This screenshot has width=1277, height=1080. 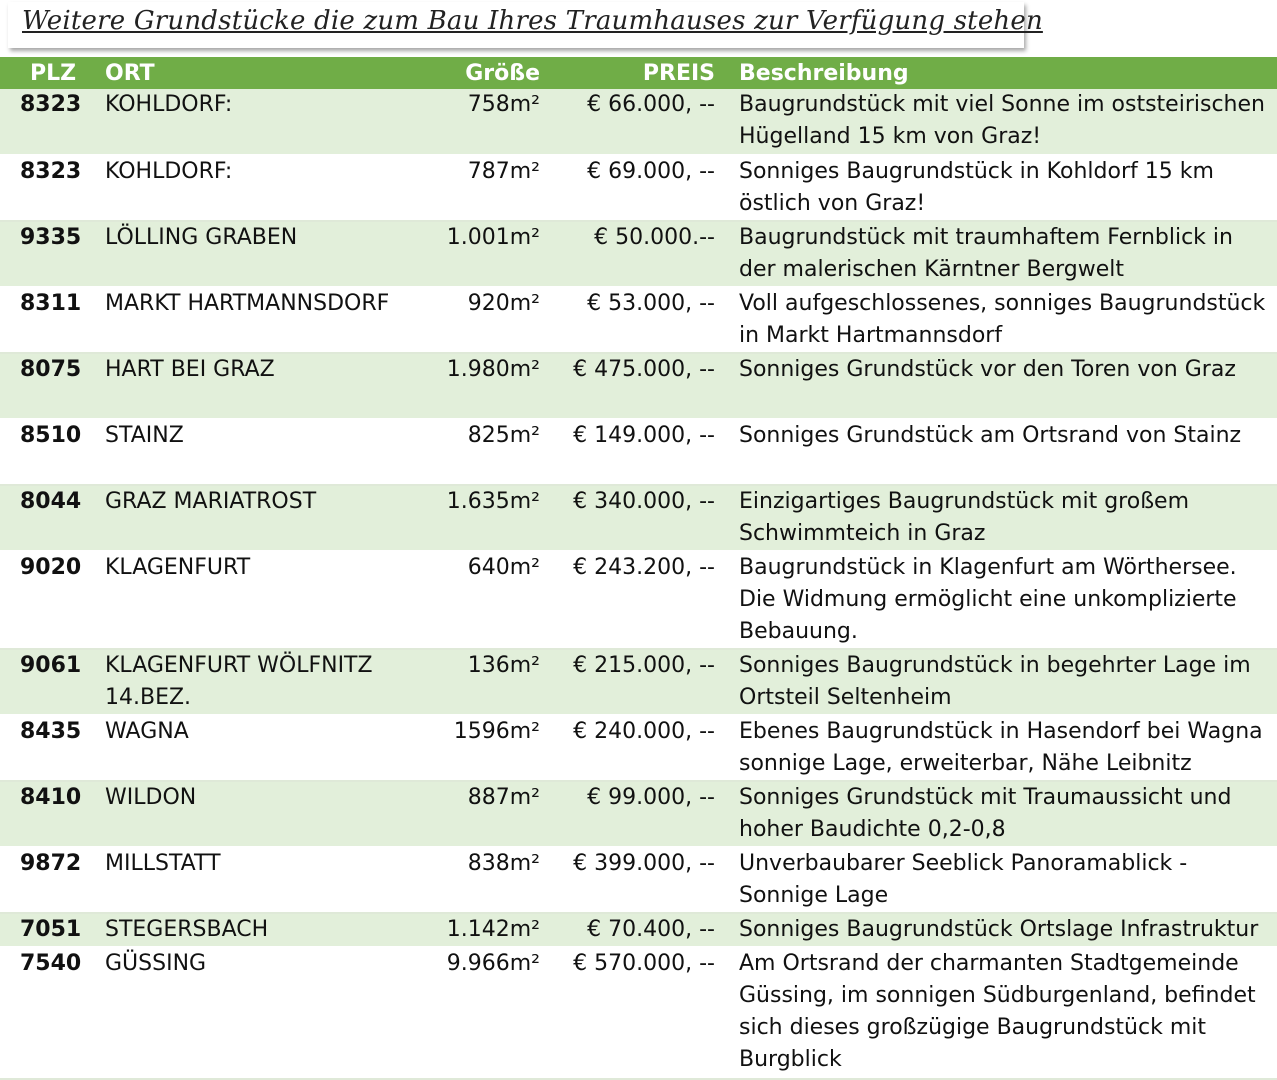 I want to click on column-header: Größe, so click(x=487, y=73).